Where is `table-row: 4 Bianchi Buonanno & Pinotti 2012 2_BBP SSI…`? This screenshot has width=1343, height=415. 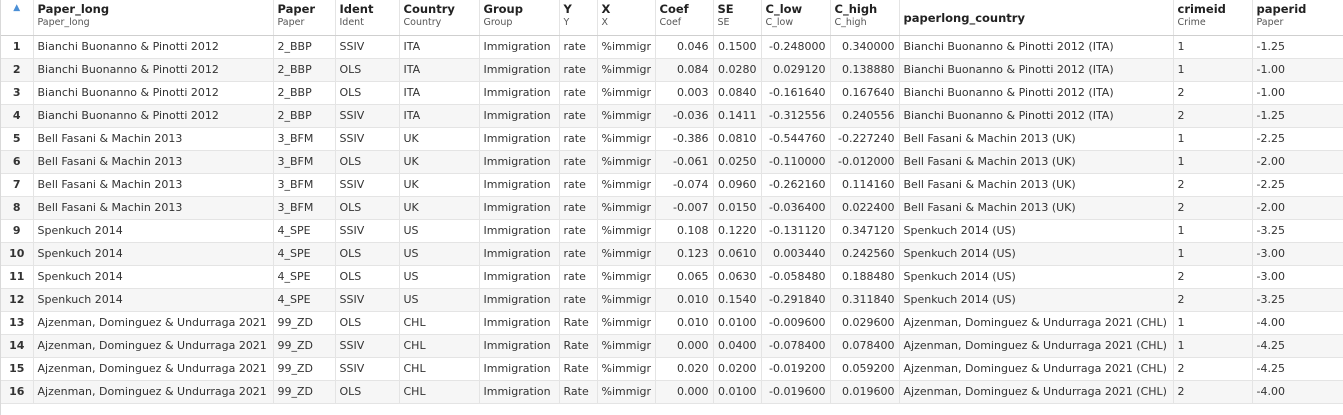 table-row: 4 Bianchi Buonanno & Pinotti 2012 2_BBP SSI… is located at coordinates (672, 116).